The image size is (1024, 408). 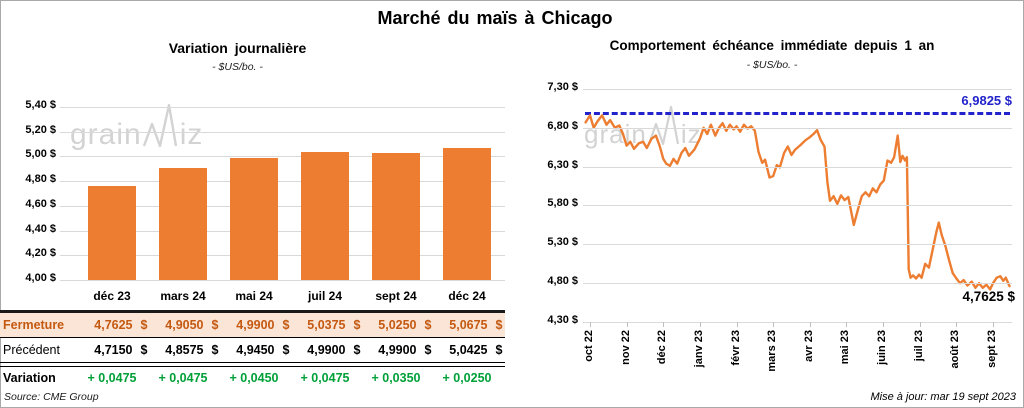 I want to click on line-chart-x-tick: févr 23, so click(x=735, y=348).